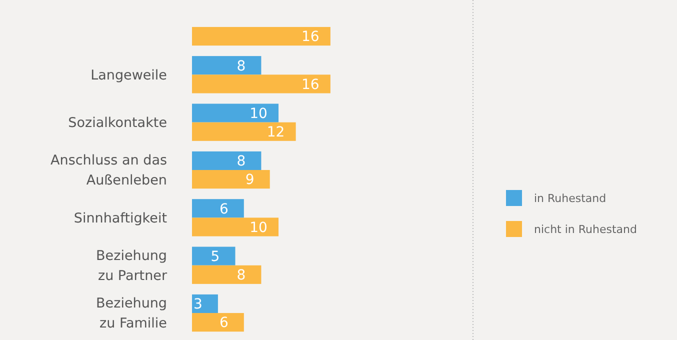 The image size is (677, 340). I want to click on y-tick-label: Beziehung zu Partner, so click(132, 266).